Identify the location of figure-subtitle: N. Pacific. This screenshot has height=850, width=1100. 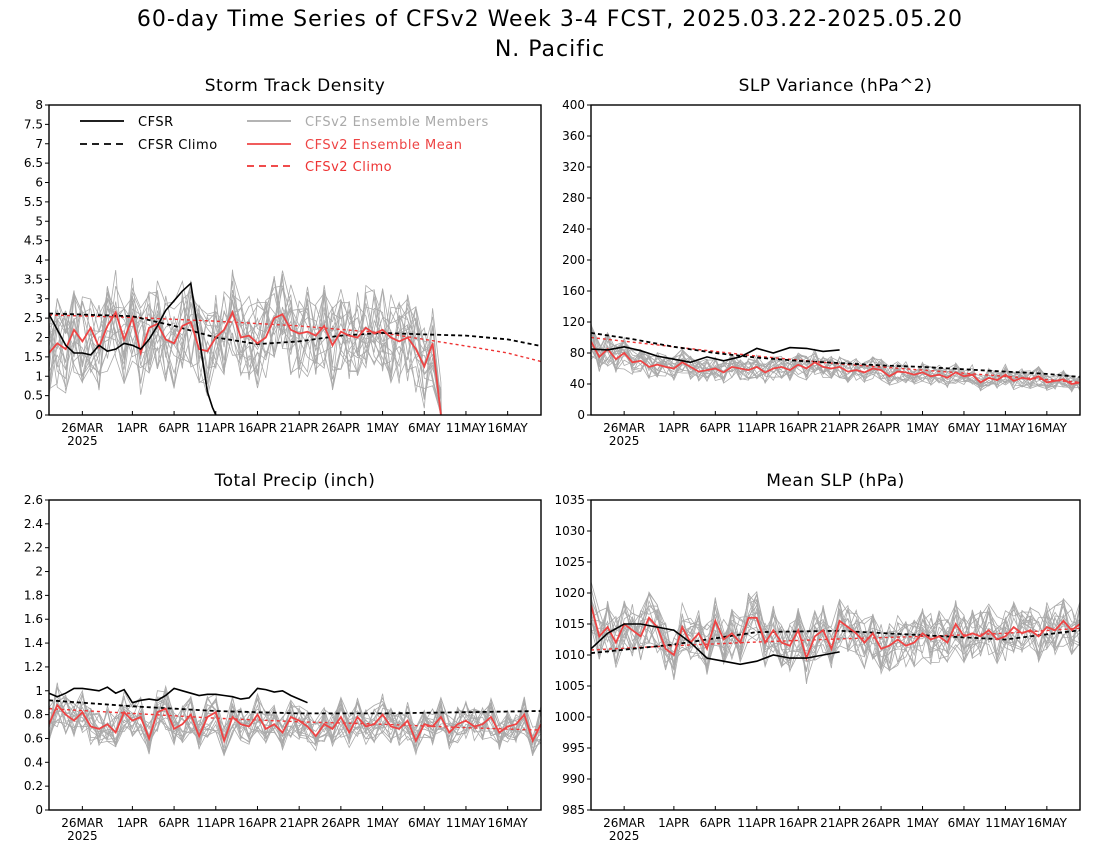
(550, 49).